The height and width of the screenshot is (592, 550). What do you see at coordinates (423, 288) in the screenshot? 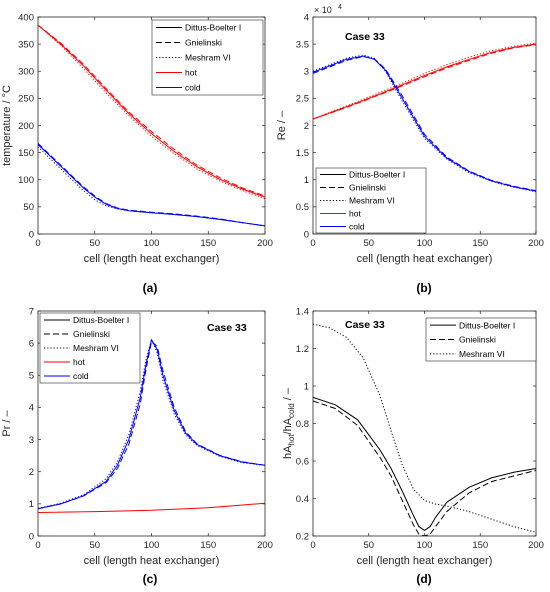
I see `panel-label: (b)` at bounding box center [423, 288].